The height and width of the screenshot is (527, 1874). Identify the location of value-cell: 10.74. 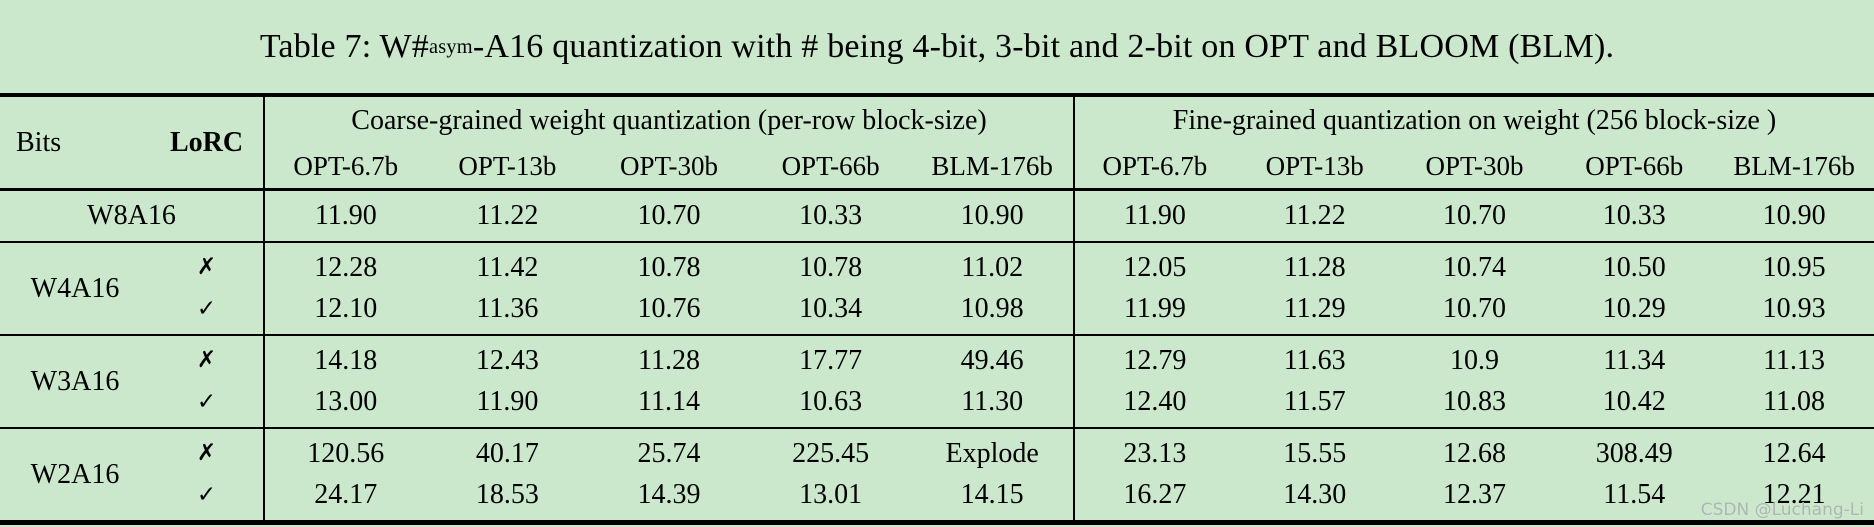
(1474, 267).